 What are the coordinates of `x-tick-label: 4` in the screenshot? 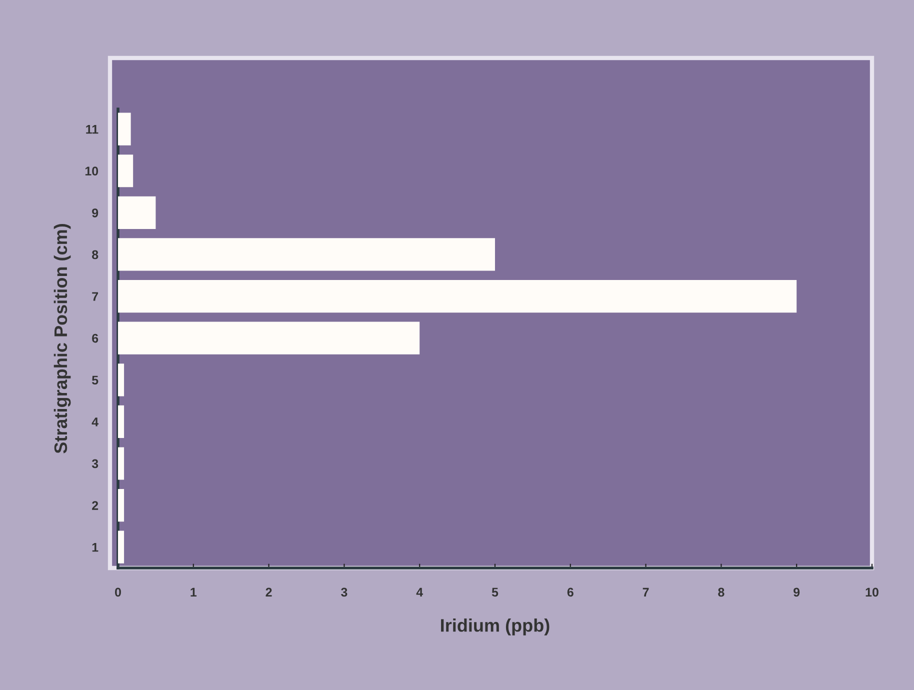 It's located at (420, 592).